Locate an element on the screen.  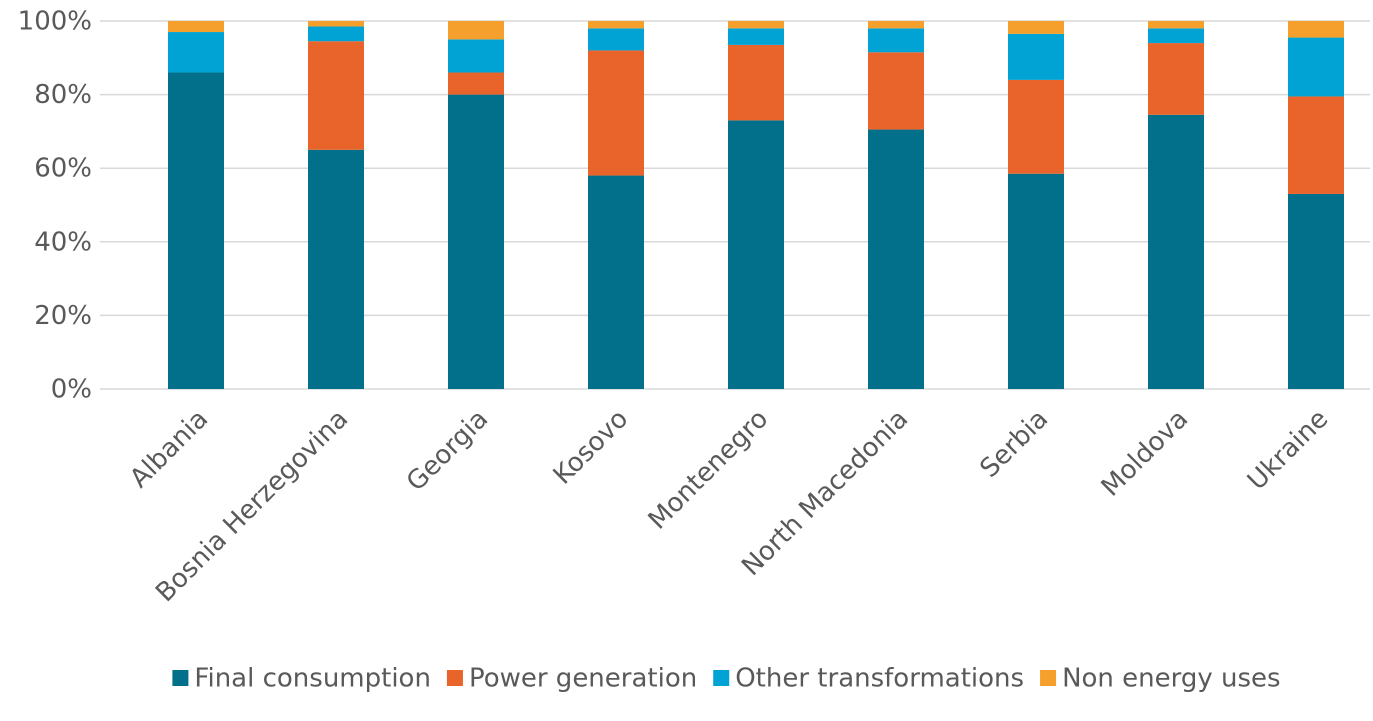
legend-label: Non energy uses is located at coordinates (1171, 679).